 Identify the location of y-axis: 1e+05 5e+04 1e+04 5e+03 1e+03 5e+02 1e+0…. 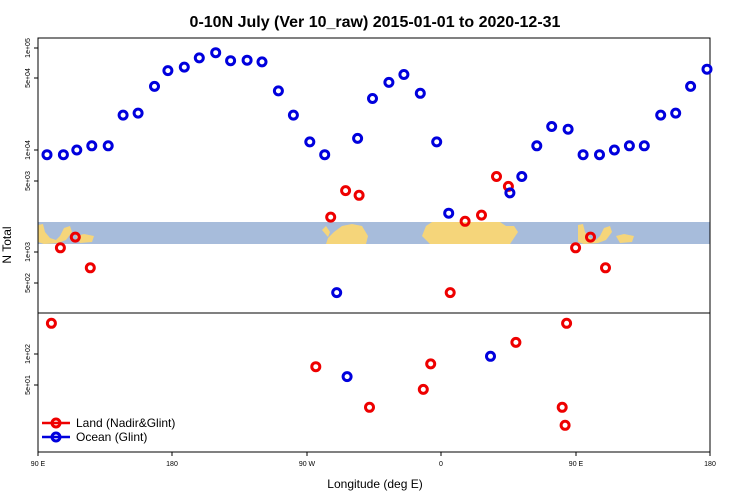
(31, 216).